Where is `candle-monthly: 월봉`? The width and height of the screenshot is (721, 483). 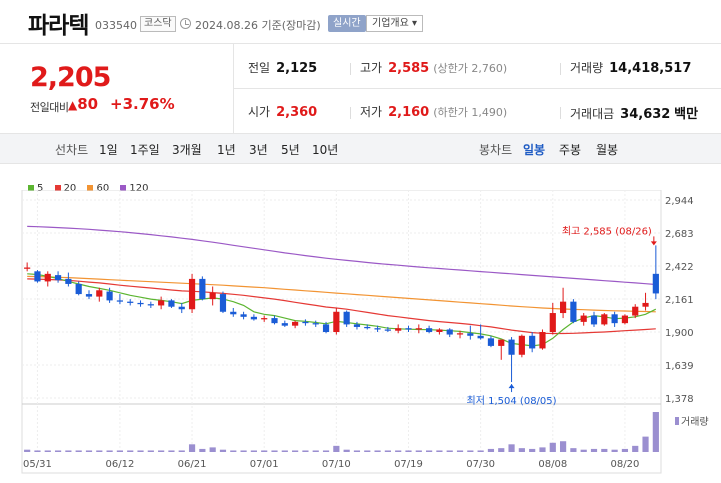
candle-monthly: 월봉 is located at coordinates (607, 150).